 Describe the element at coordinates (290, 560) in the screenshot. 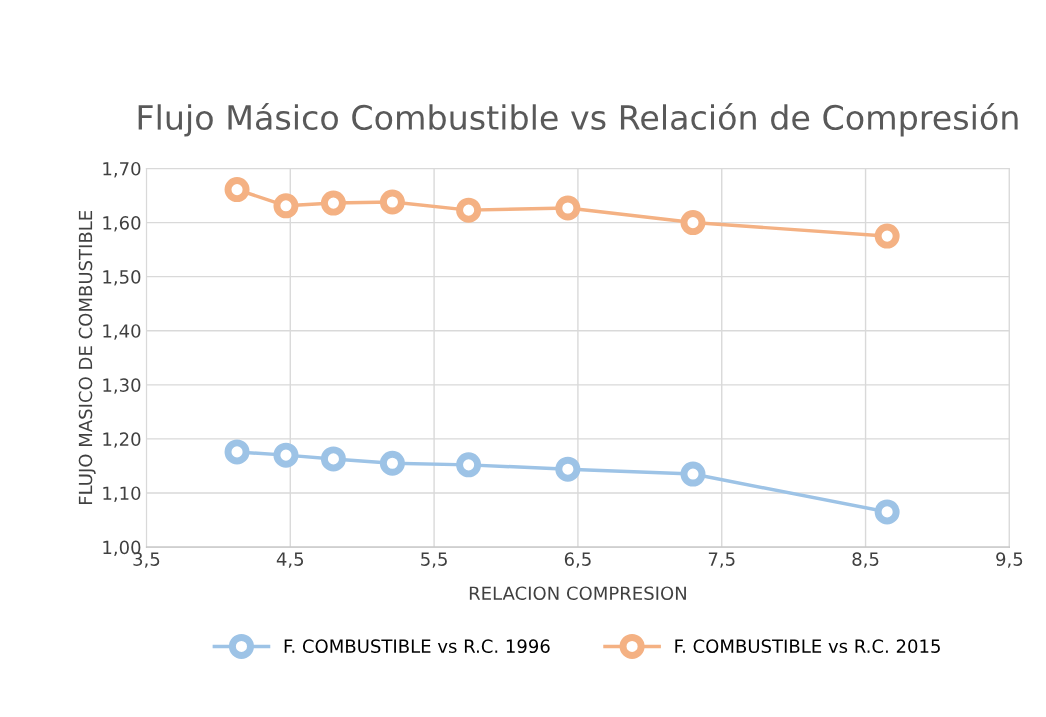

I see `x-tick-label: 4,5` at that location.